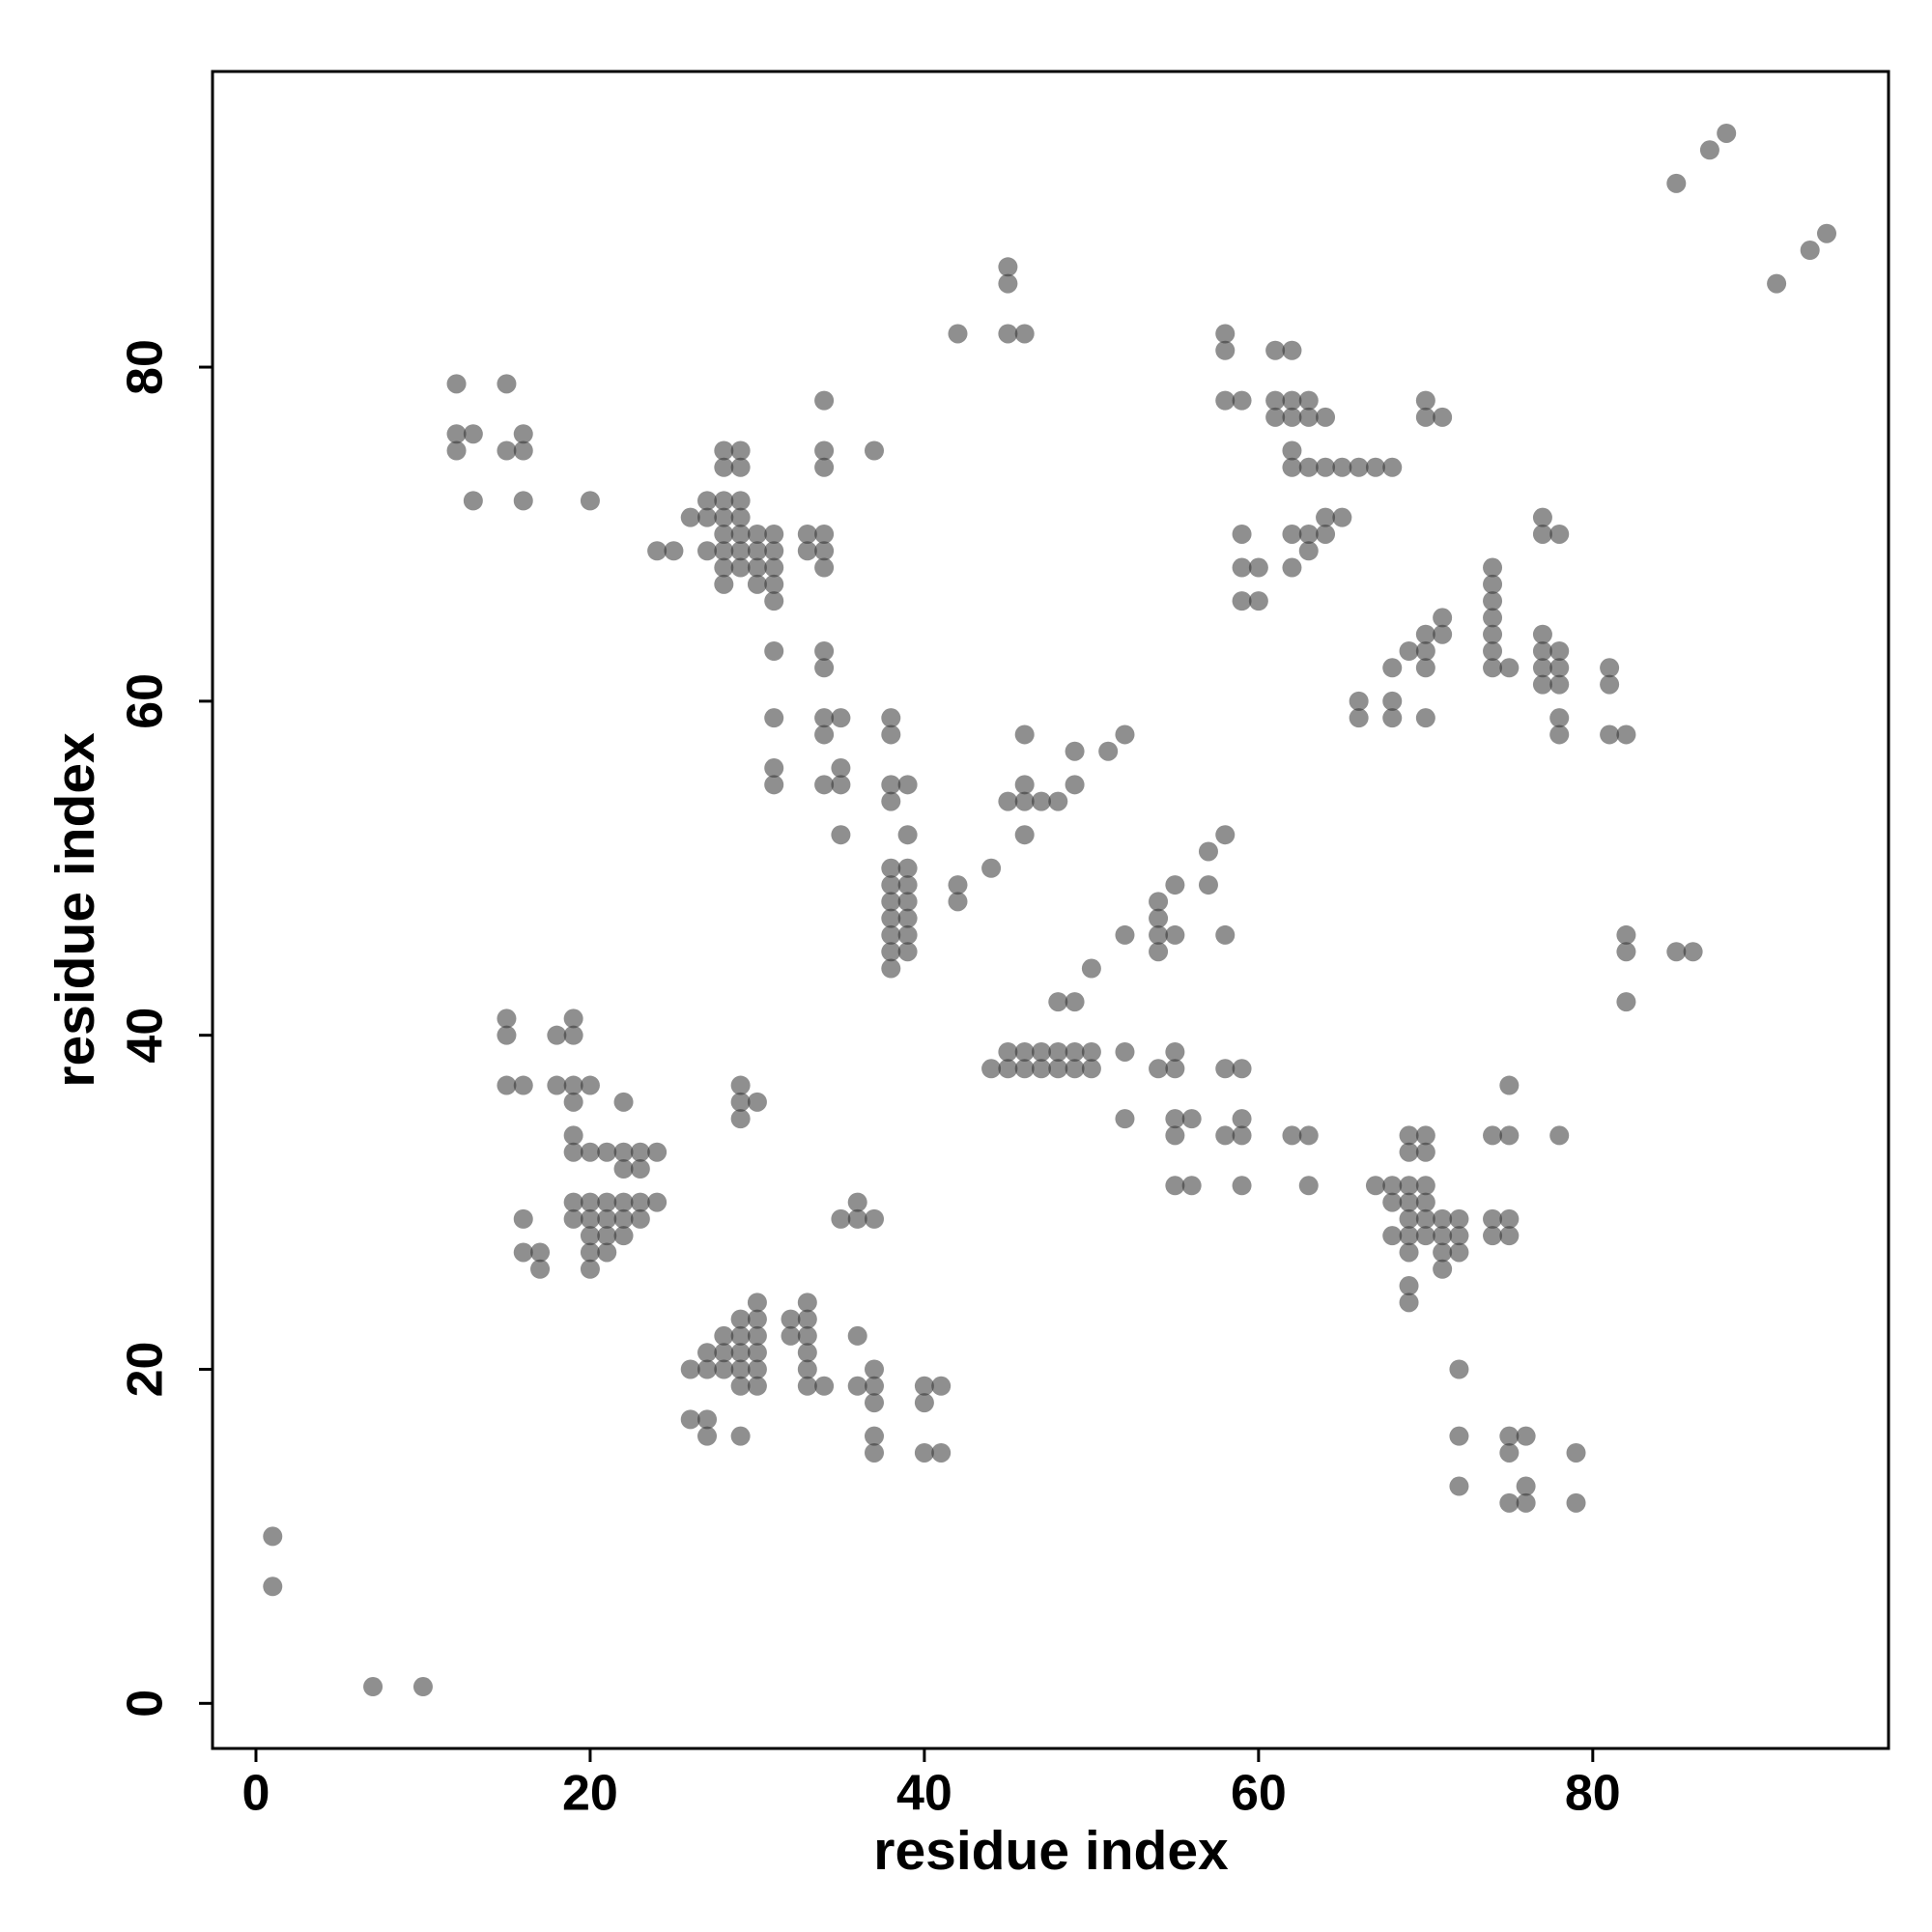 The width and height of the screenshot is (1932, 1932). Describe the element at coordinates (75, 910) in the screenshot. I see `y-axis-label: residue index` at that location.